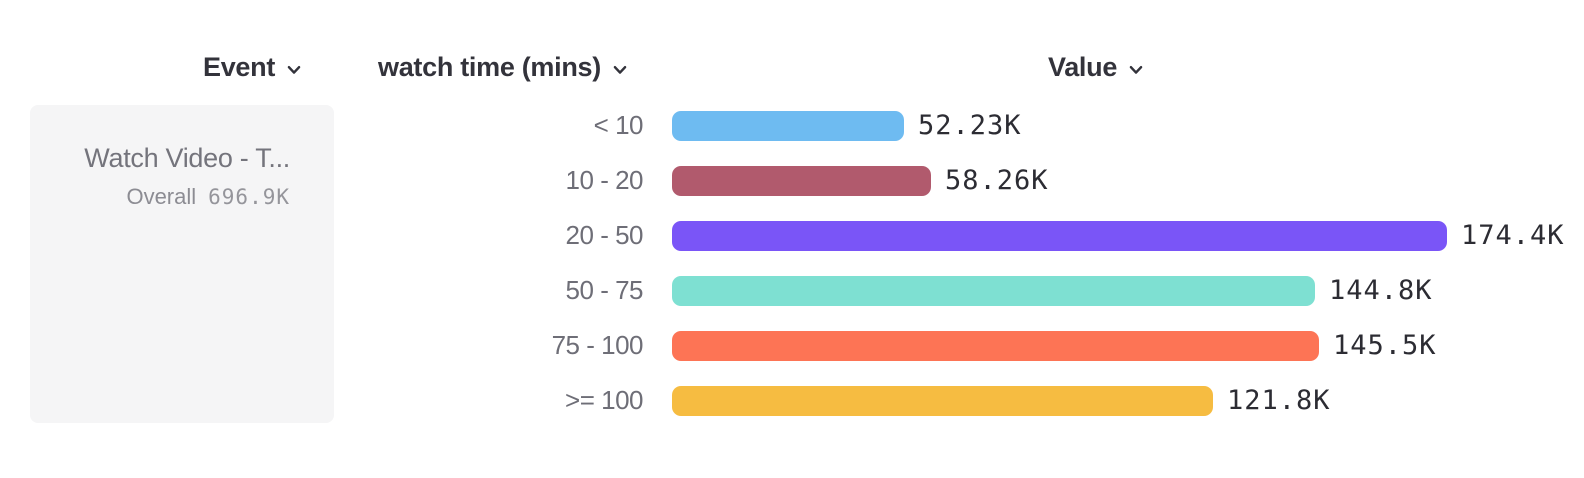 This screenshot has height=478, width=1584. Describe the element at coordinates (1083, 67) in the screenshot. I see `value-column-label: Value` at that location.